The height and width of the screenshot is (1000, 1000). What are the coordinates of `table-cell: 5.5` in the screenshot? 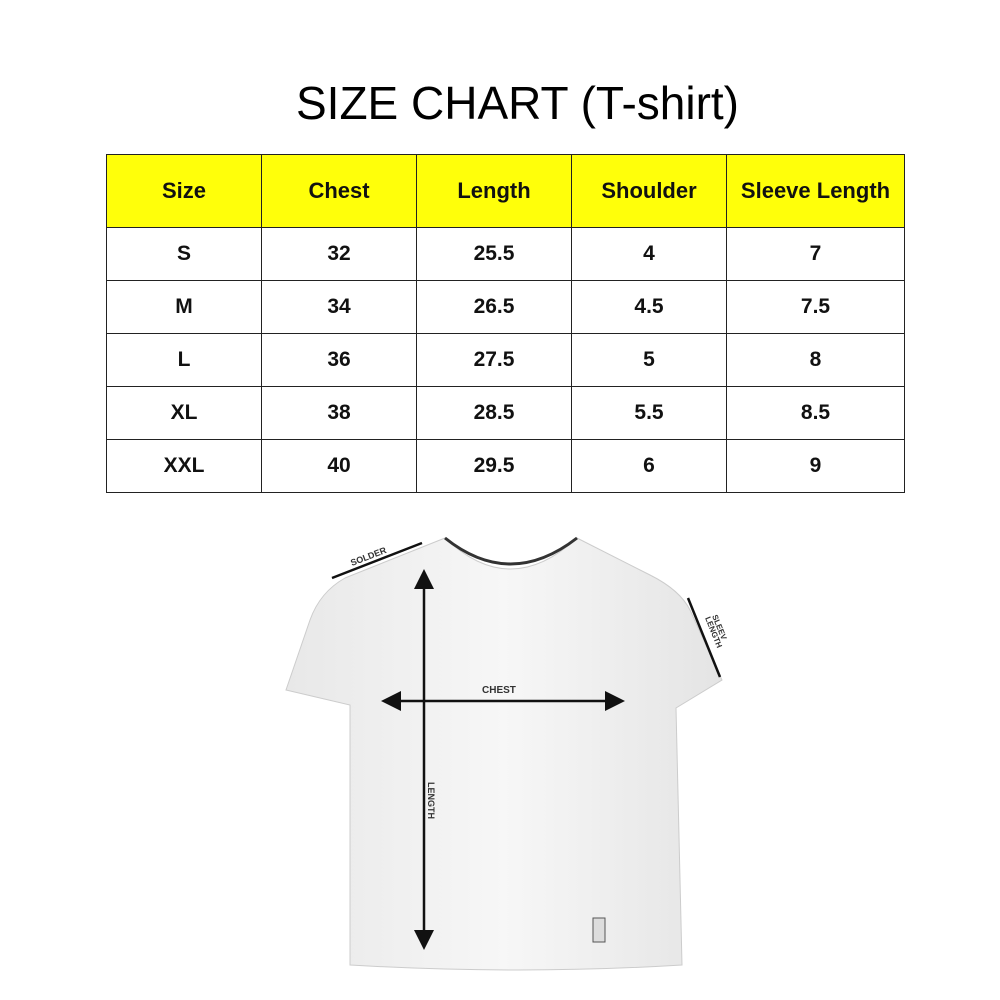 It's located at (649, 413).